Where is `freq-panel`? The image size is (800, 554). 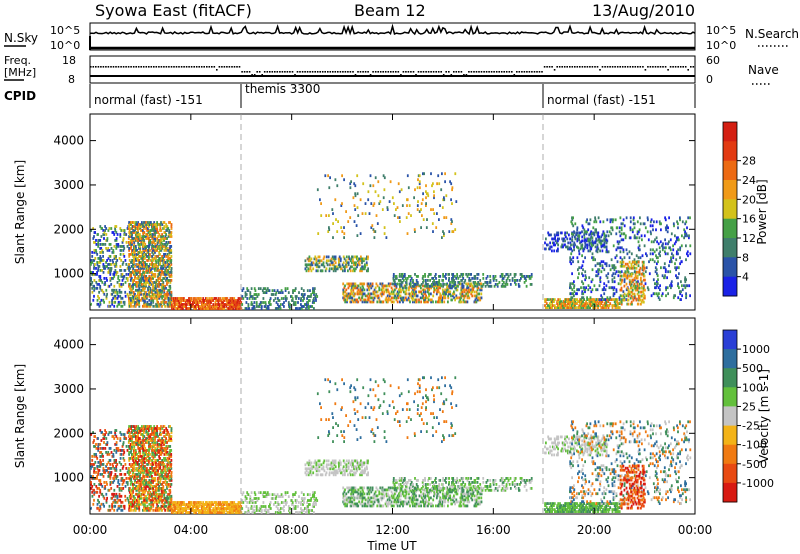
freq-panel is located at coordinates (392, 69).